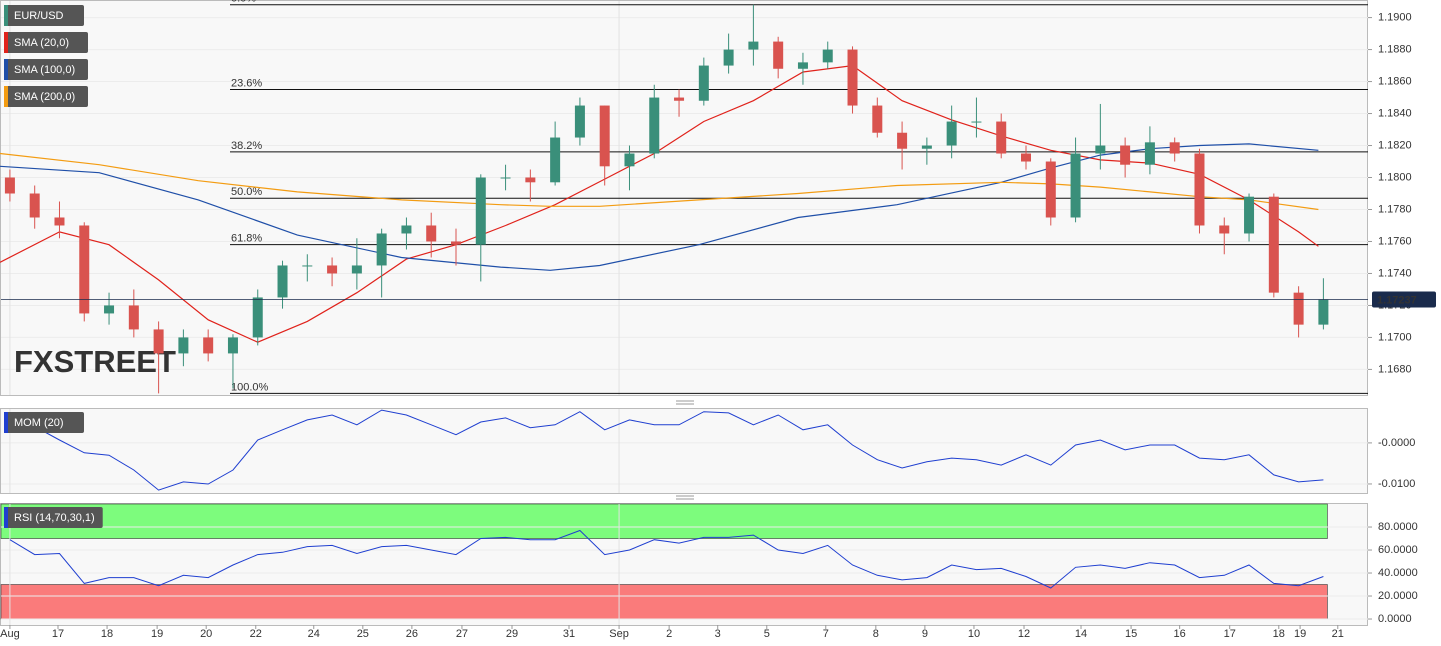 This screenshot has width=1441, height=646. I want to click on y-tick-label: 1.1880, so click(1395, 49).